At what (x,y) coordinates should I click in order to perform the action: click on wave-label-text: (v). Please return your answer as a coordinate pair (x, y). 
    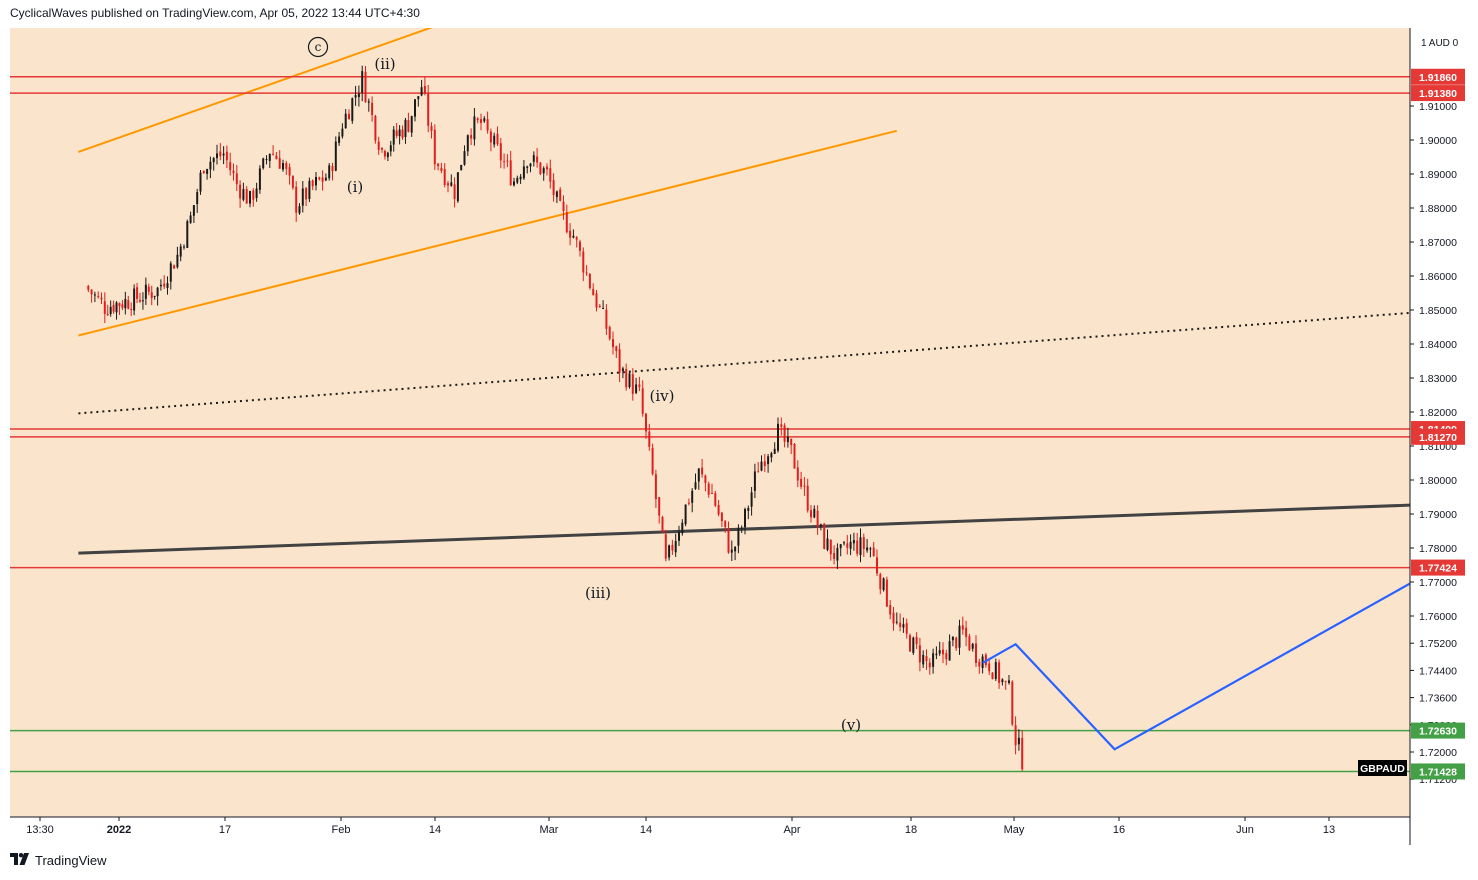
    Looking at the image, I should click on (851, 725).